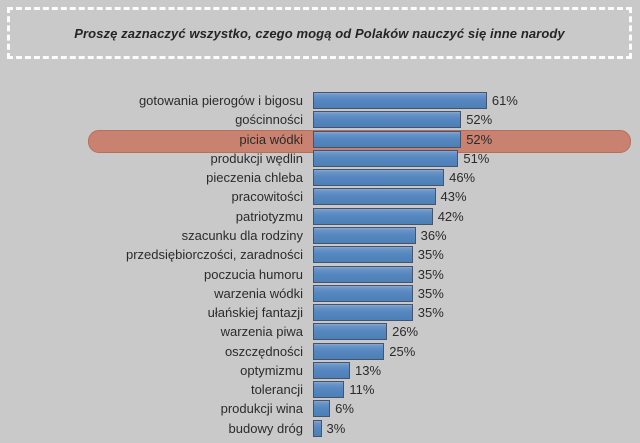  What do you see at coordinates (254, 178) in the screenshot?
I see `category-label: pieczenia chleba` at bounding box center [254, 178].